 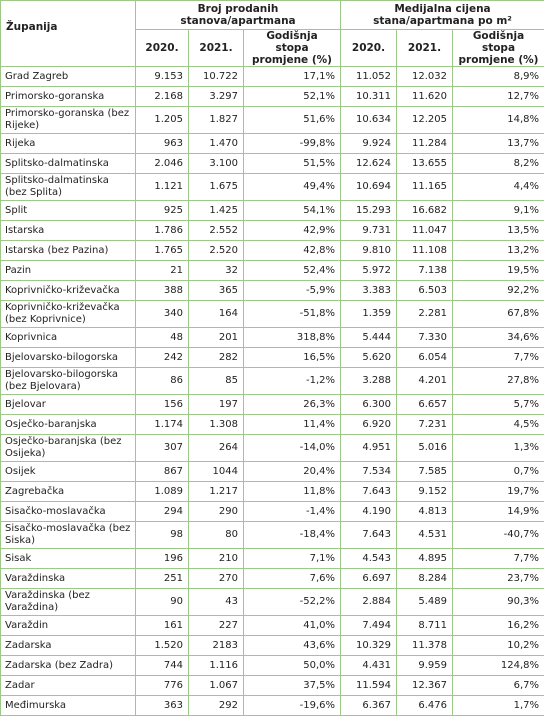 I want to click on value-cell: 32, so click(x=216, y=271).